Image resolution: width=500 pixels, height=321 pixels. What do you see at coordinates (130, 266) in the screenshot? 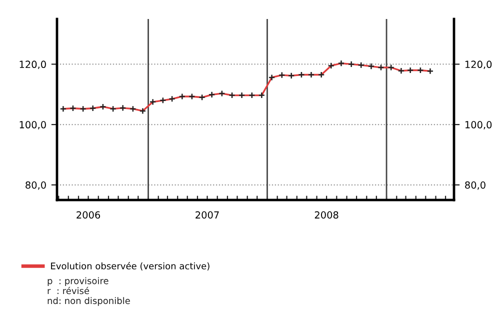
I see `legend-label: Evolution observée (version active)` at bounding box center [130, 266].